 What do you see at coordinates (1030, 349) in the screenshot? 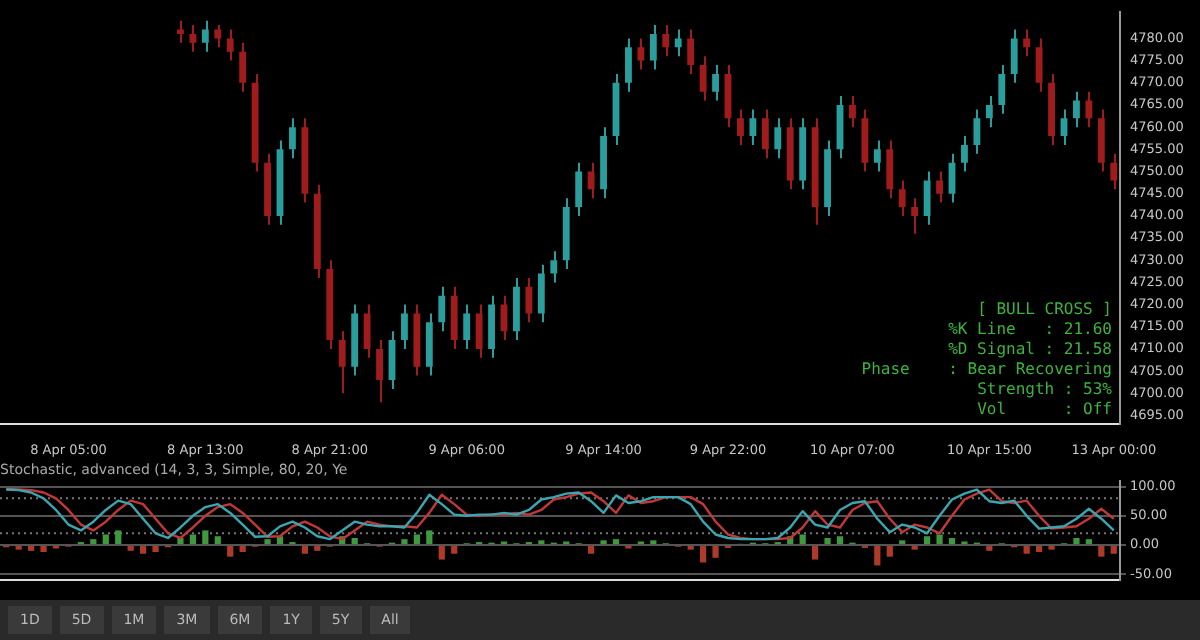
I see `annotation: %D Signal : 21.58` at bounding box center [1030, 349].